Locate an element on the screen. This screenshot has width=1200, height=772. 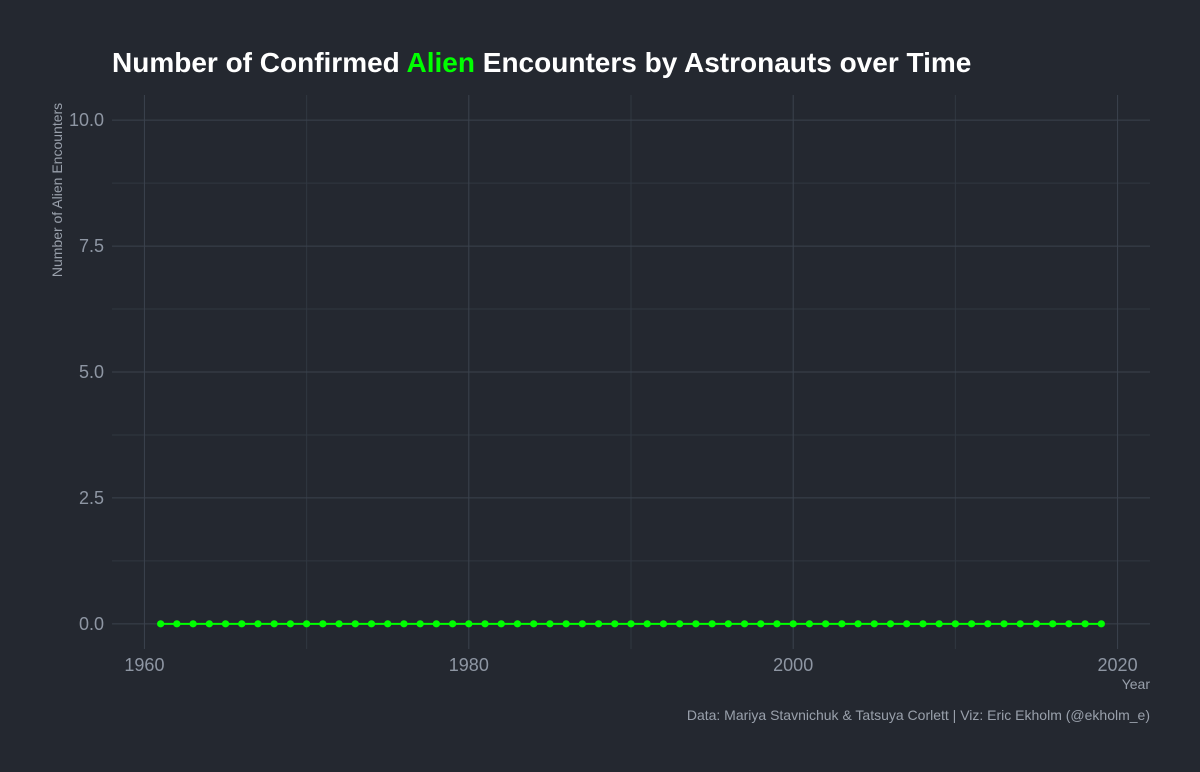
x-tick-label: 1980 is located at coordinates (469, 665).